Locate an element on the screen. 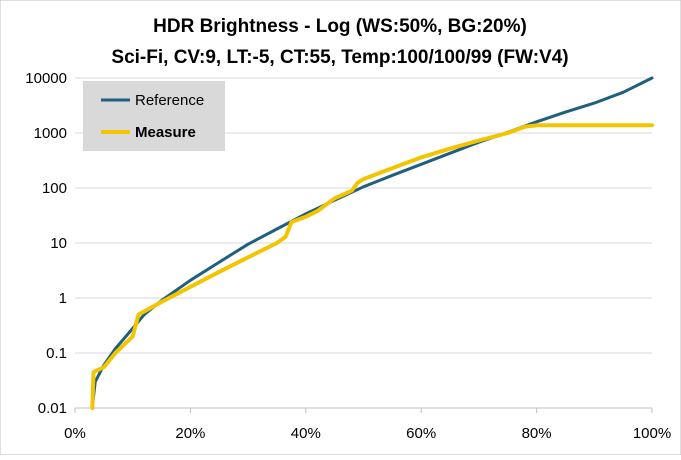 The height and width of the screenshot is (460, 681). y-tick-label: 0.1 is located at coordinates (56, 353).